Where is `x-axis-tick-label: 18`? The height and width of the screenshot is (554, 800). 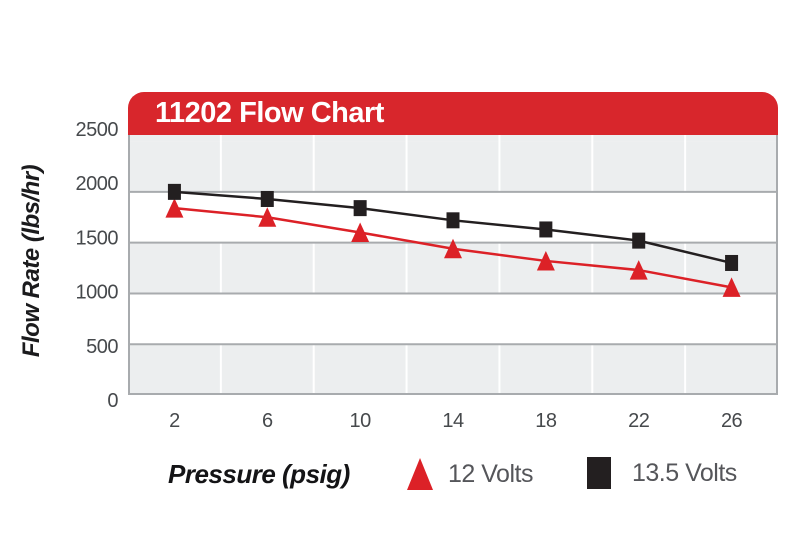
x-axis-tick-label: 18 is located at coordinates (546, 421).